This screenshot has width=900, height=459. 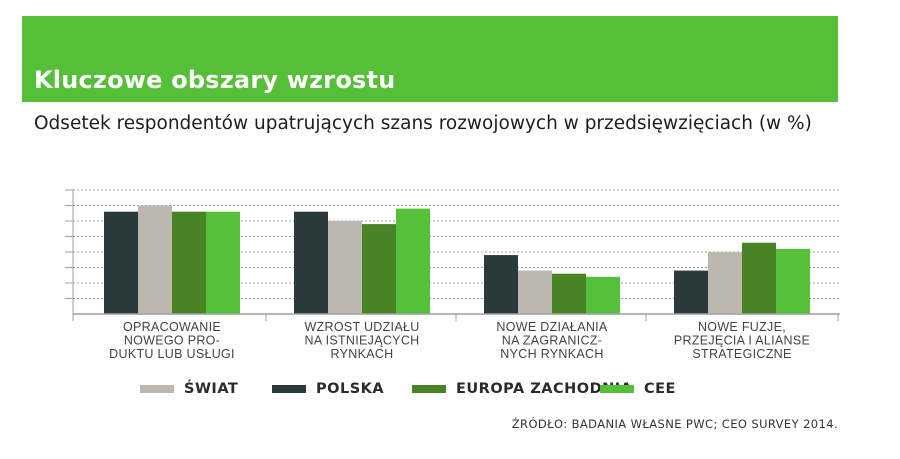 What do you see at coordinates (172, 327) in the screenshot?
I see `category-label: OPRACOWANIE` at bounding box center [172, 327].